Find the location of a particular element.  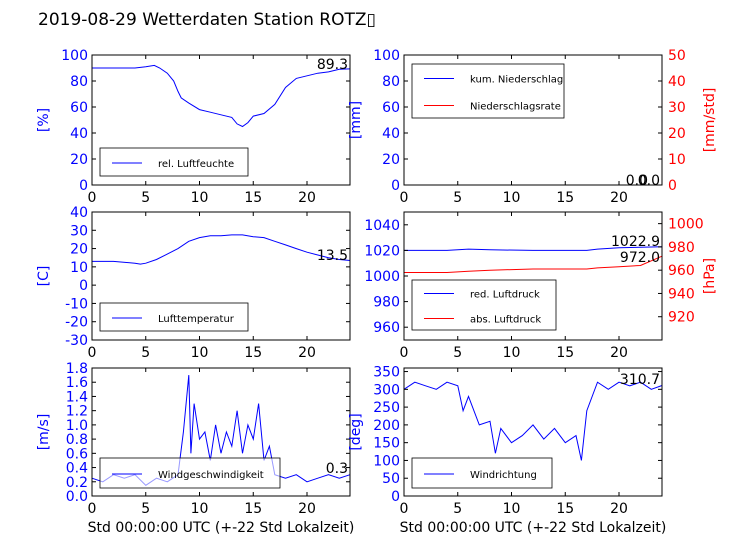

y2-tick-label-pressure-2: 960 is located at coordinates (681, 271).